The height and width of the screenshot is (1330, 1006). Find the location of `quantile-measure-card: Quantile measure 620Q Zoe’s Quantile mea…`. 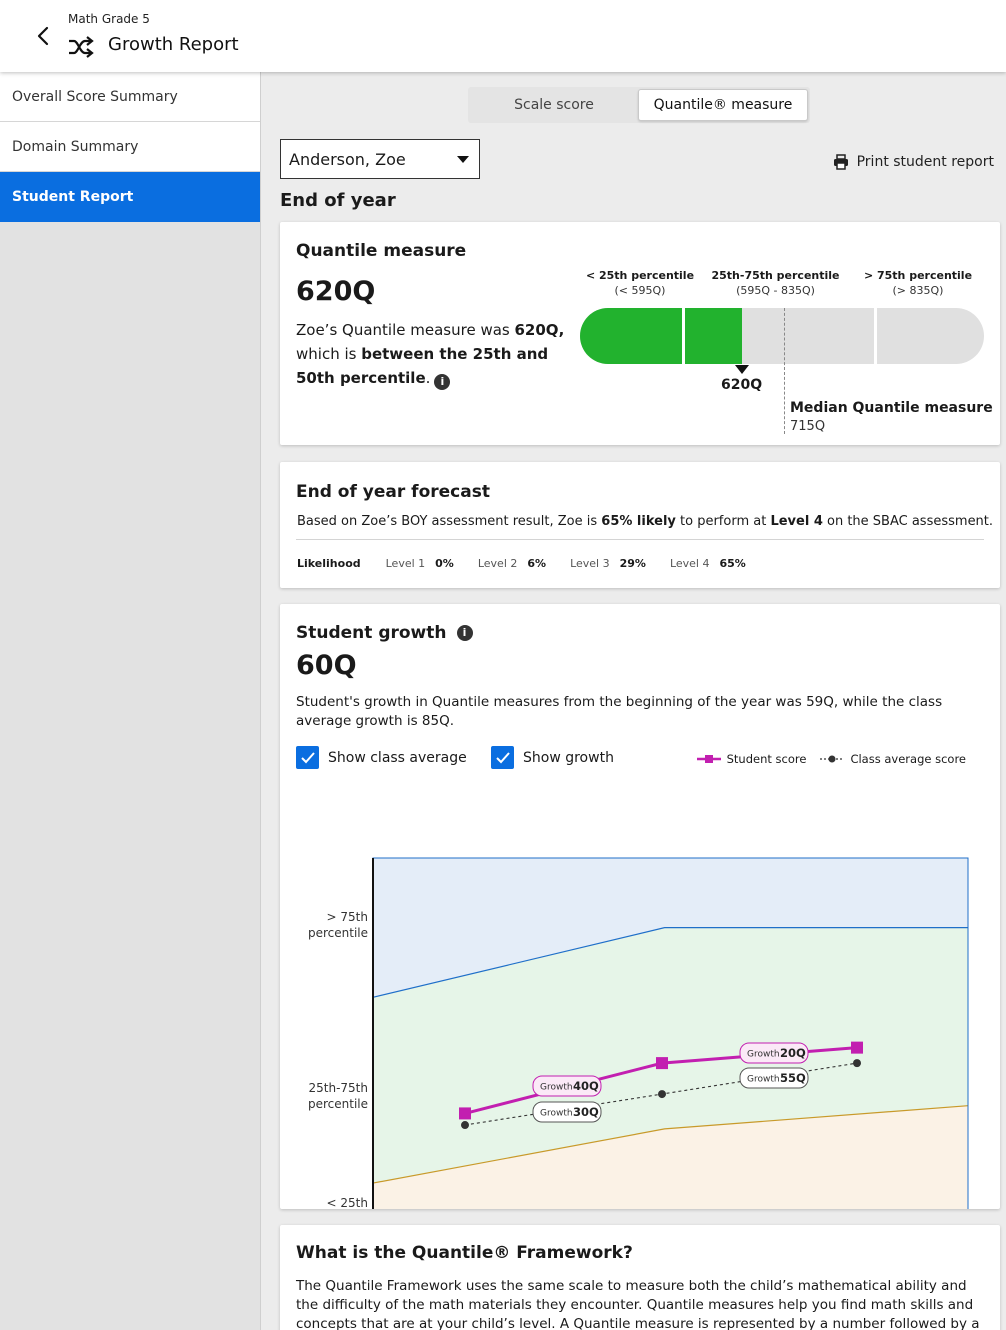

quantile-measure-card: Quantile measure 620Q Zoe’s Quantile mea… is located at coordinates (640, 333).